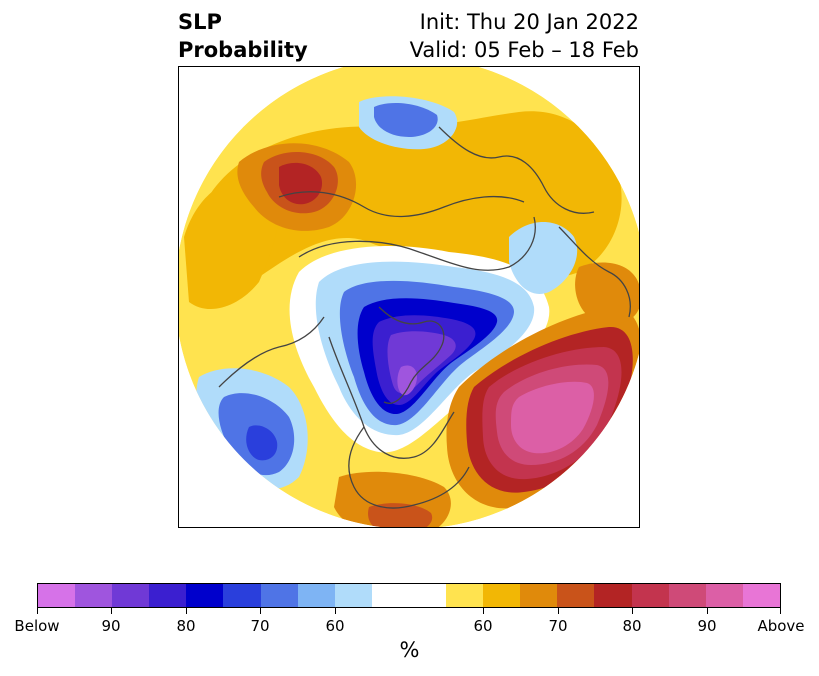  What do you see at coordinates (335, 626) in the screenshot?
I see `colorbar-label-below-60: 60` at bounding box center [335, 626].